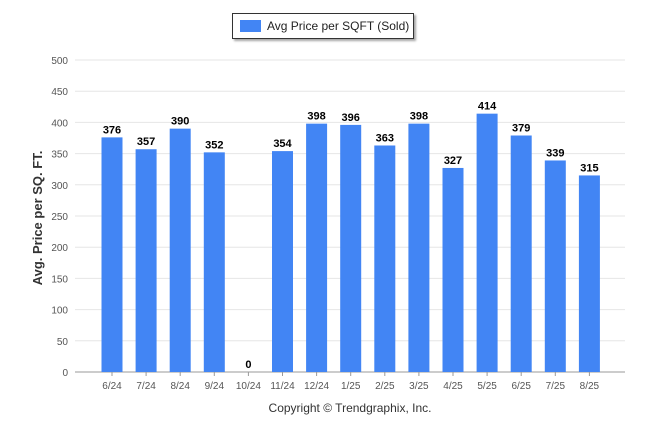 This screenshot has height=434, width=646. I want to click on data-label: 363, so click(385, 138).